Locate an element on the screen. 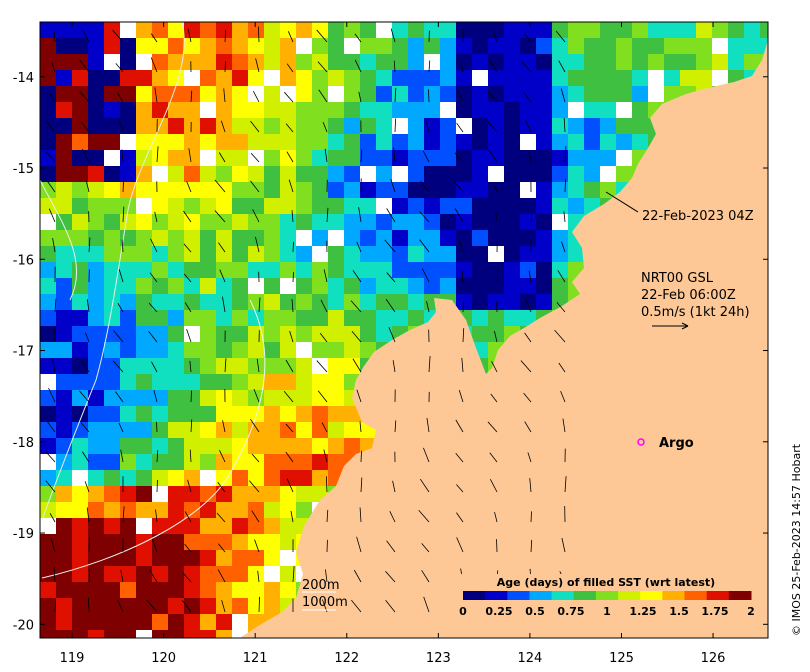 Image resolution: width=810 pixels, height=672 pixels. swath-time-label: 22-Feb-2023 04Z is located at coordinates (698, 216).